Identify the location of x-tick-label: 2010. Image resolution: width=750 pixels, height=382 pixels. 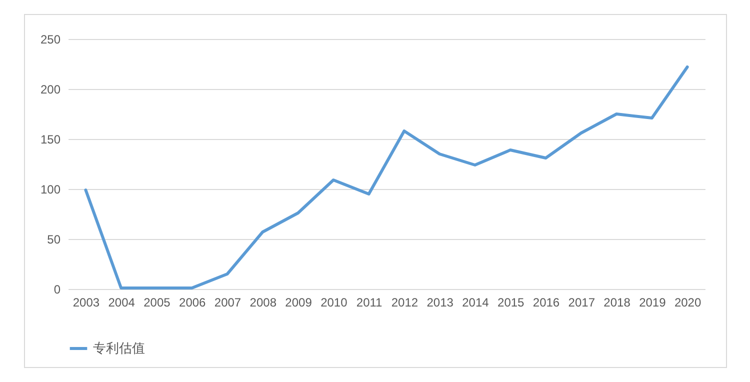
(334, 303).